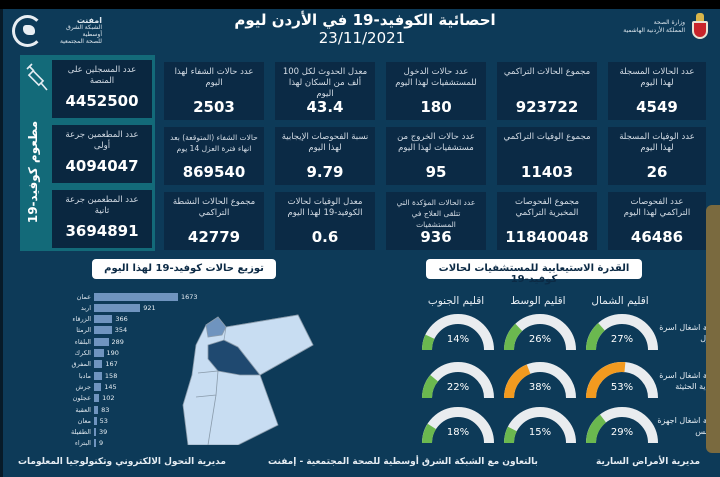 The width and height of the screenshot is (720, 477). I want to click on page-title-text: احصائية الكوفيد-19 في الأردن ليوم, so click(365, 20).